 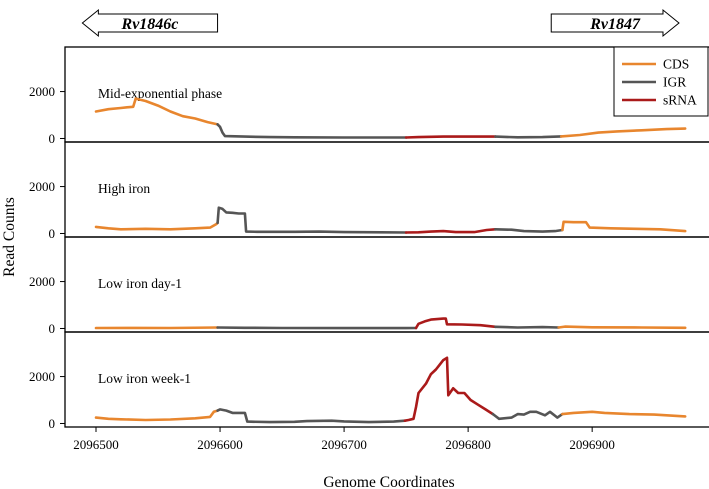 I want to click on panel-label: Mid-exponential phase, so click(x=160, y=93).